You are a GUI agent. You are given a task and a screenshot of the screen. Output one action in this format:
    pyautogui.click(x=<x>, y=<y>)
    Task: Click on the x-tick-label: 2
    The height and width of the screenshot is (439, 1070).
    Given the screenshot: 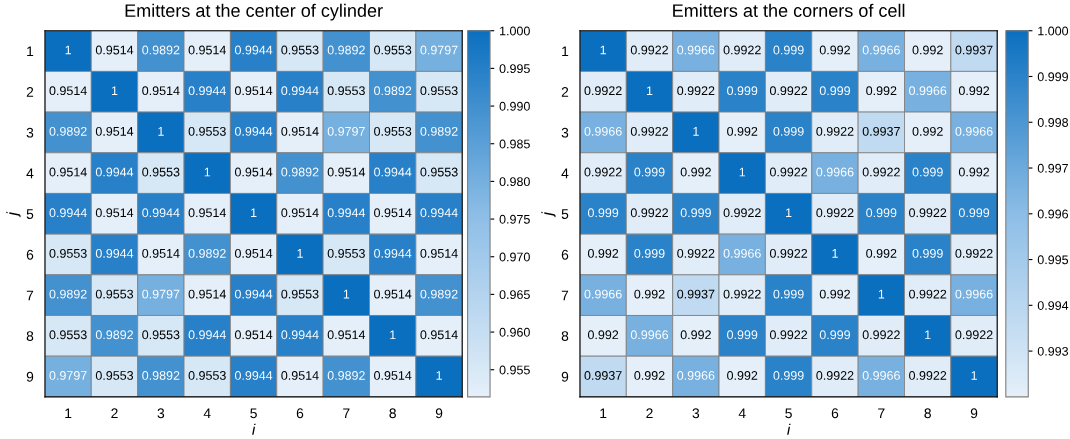 What is the action you would take?
    pyautogui.click(x=114, y=413)
    